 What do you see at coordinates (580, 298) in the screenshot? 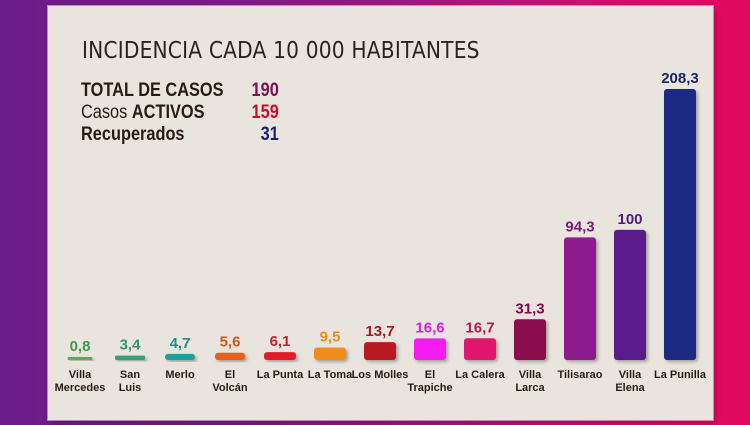
I see `bar-tilisarao` at bounding box center [580, 298].